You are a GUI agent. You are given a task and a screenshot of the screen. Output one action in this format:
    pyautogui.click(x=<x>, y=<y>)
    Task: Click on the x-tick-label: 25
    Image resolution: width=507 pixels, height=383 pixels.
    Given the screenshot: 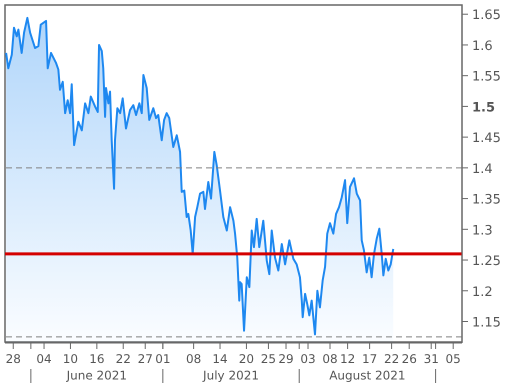 What is the action you would take?
    pyautogui.click(x=268, y=359)
    